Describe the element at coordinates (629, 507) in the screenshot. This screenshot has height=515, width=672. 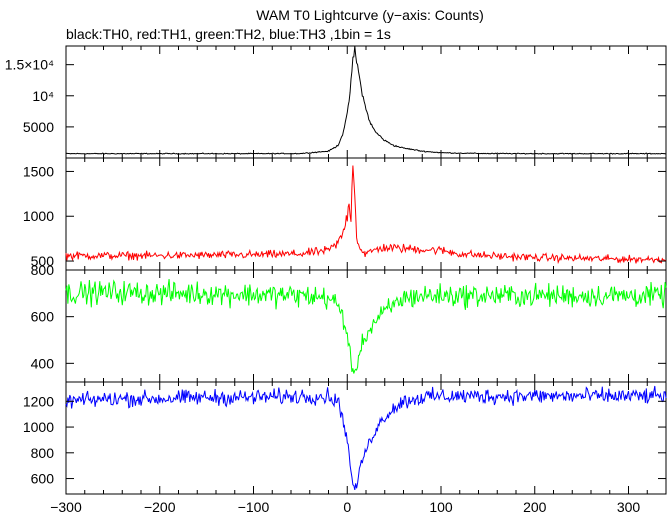
I see `x-tick-label: 300` at that location.